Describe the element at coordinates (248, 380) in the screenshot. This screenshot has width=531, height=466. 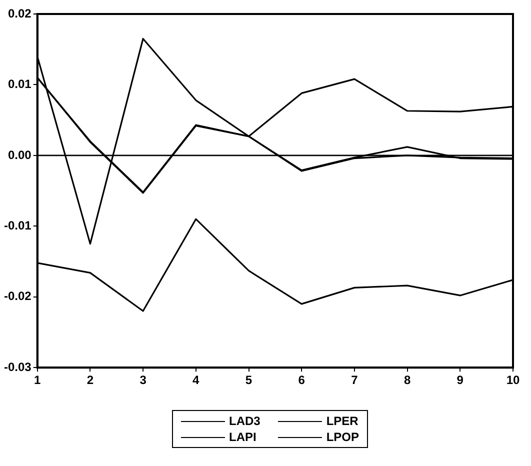
I see `x-tick-label: 5` at that location.